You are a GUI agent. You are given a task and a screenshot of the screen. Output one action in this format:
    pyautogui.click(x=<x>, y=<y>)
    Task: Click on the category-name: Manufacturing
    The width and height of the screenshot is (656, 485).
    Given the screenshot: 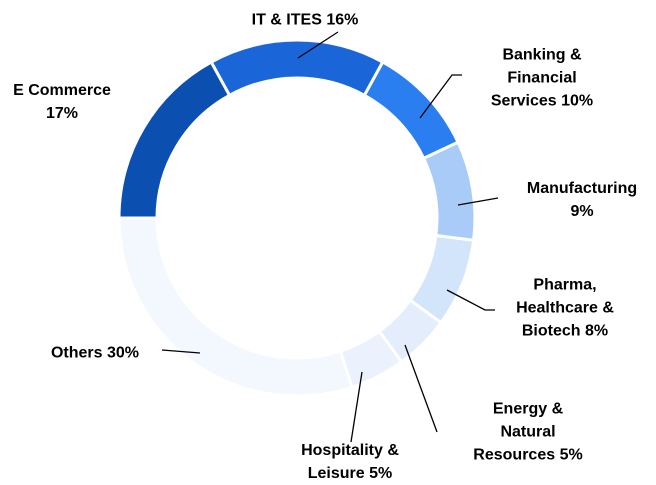 What is the action you would take?
    pyautogui.click(x=582, y=188)
    